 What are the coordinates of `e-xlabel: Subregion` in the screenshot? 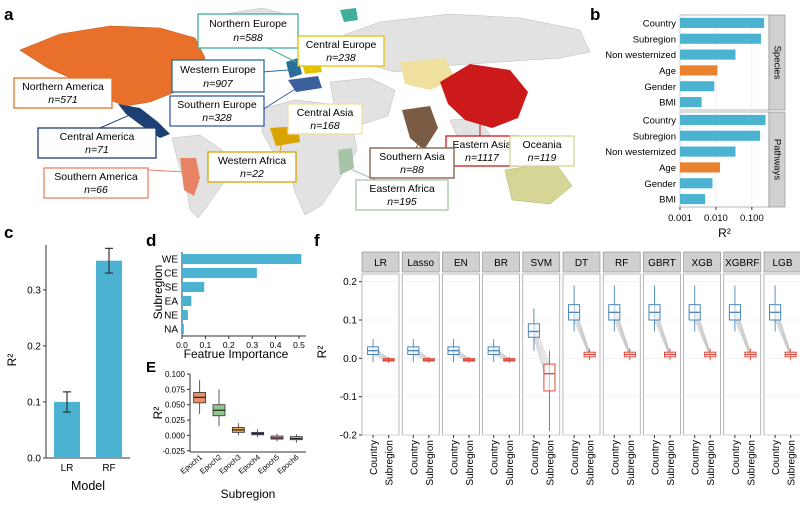 It's located at (248, 494).